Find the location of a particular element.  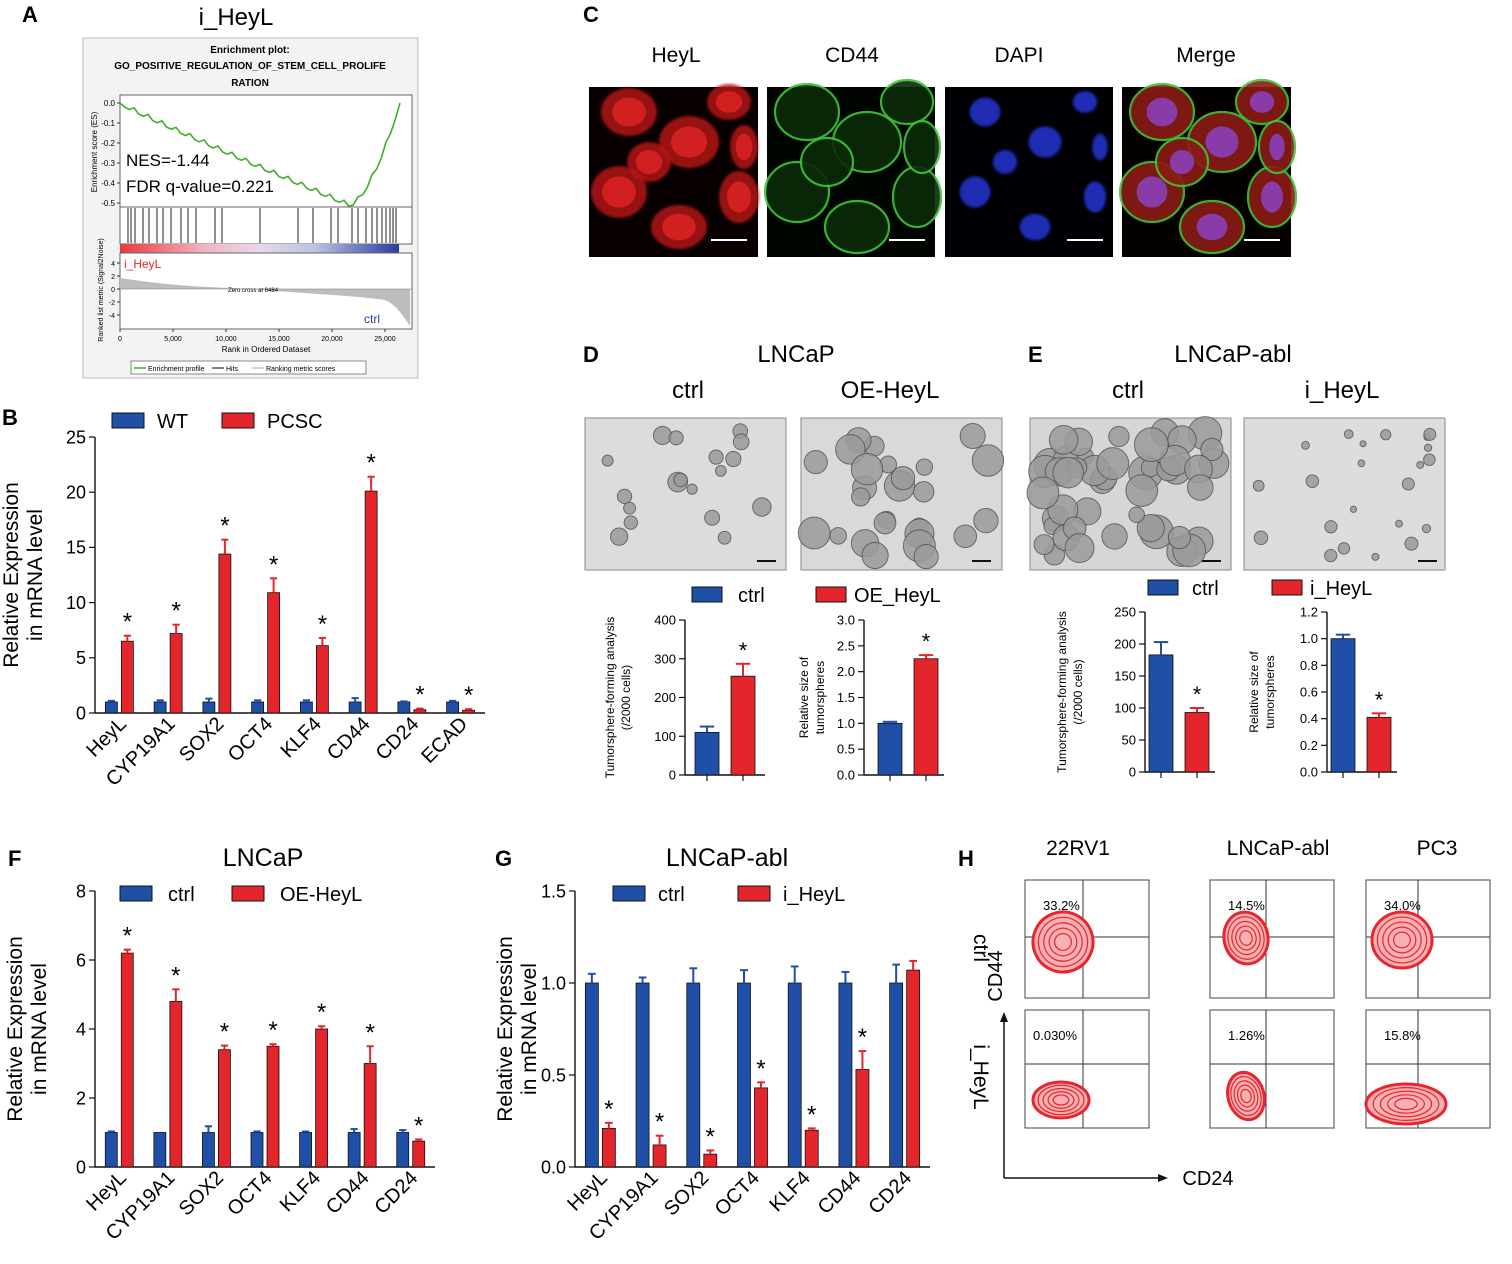

y-tick-label: 300 is located at coordinates (665, 658).